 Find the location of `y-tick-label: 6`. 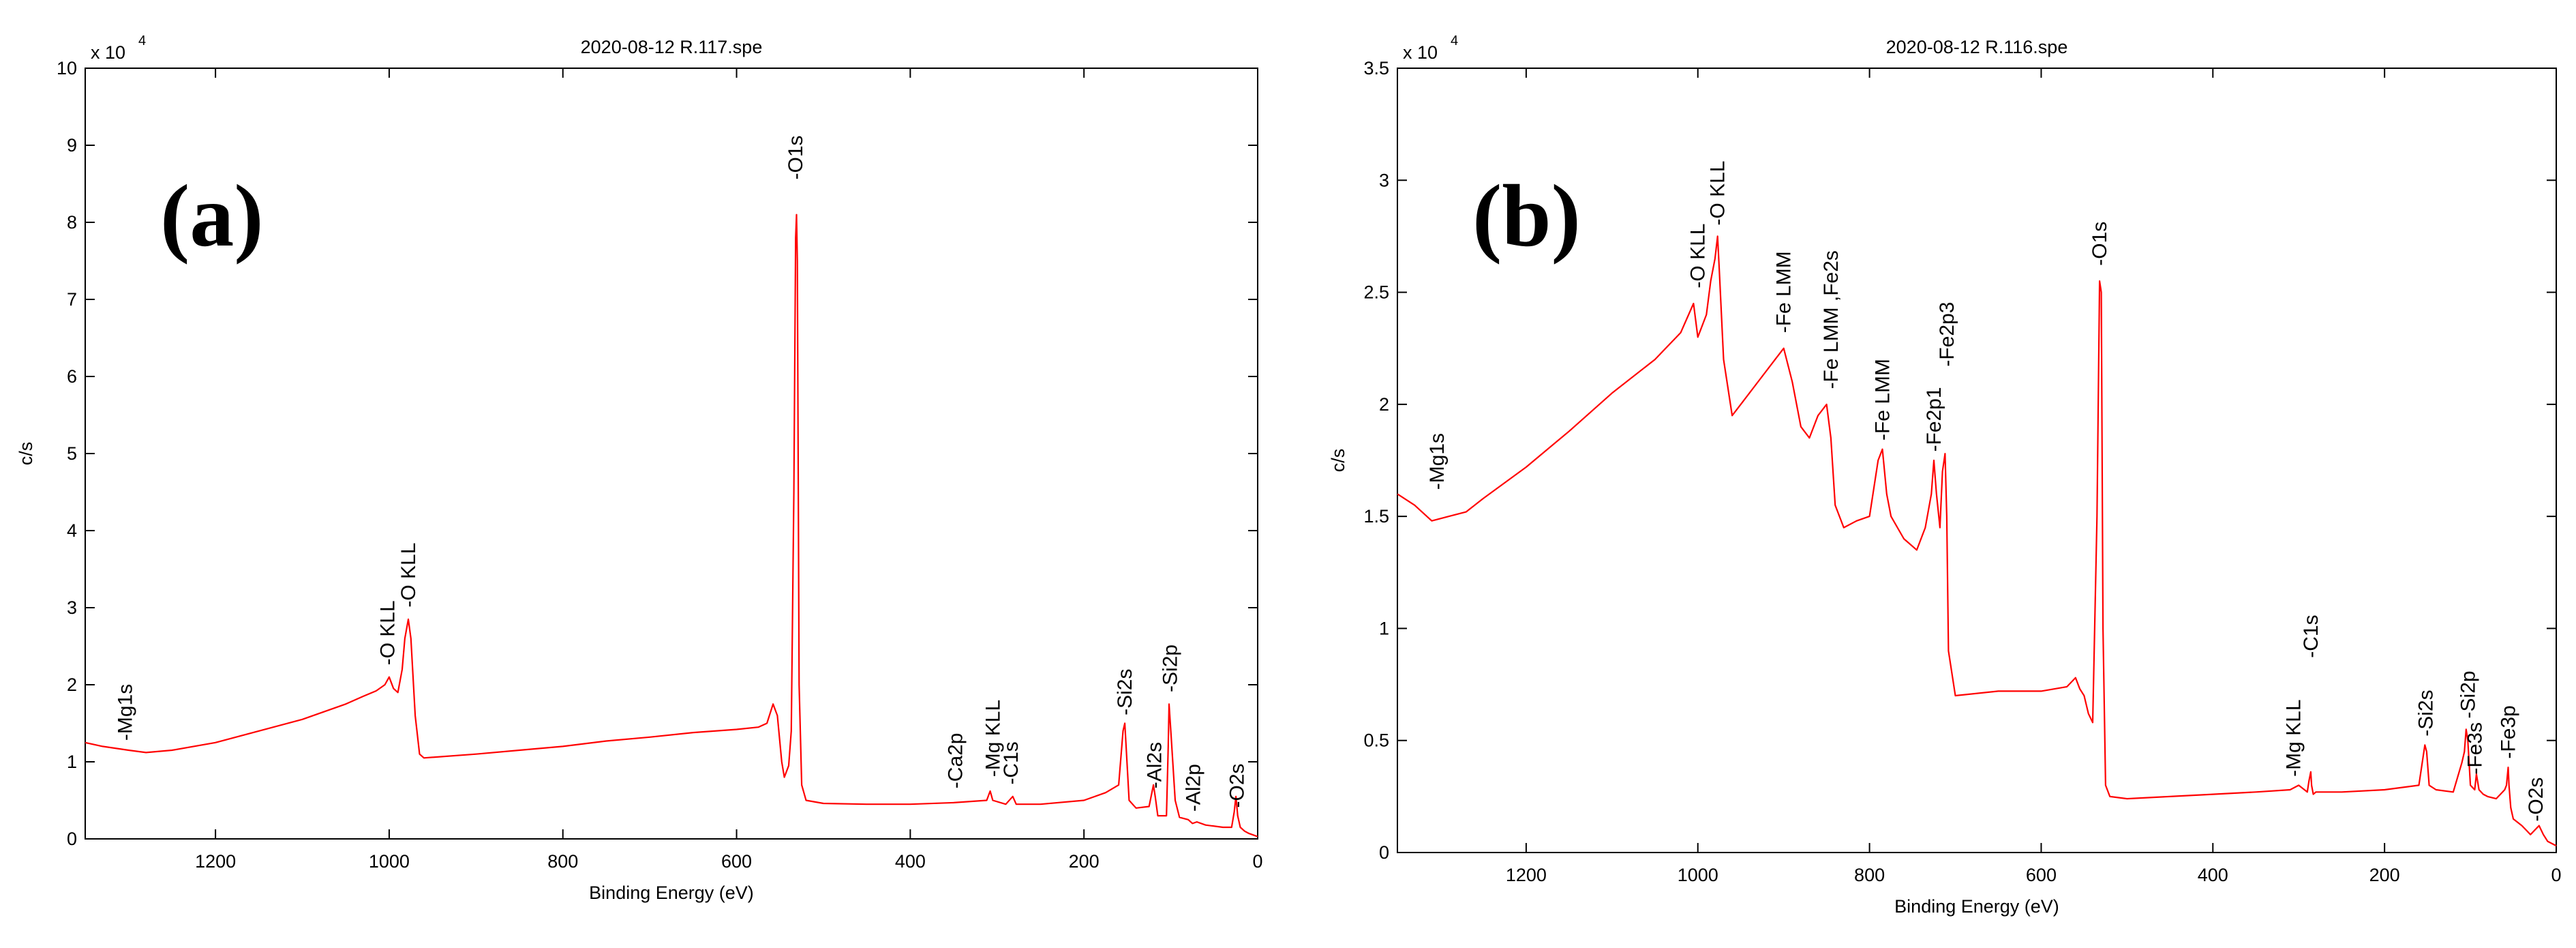

y-tick-label: 6 is located at coordinates (72, 376).